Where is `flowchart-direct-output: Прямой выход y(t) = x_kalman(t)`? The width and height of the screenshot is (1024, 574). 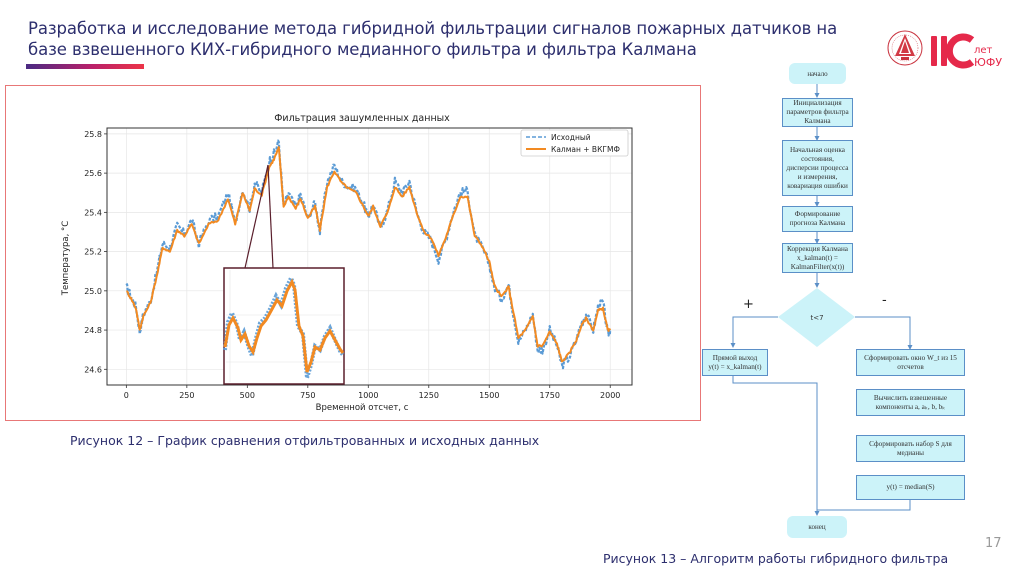
flowchart-direct-output: Прямой выход y(t) = x_kalman(t) is located at coordinates (735, 362).